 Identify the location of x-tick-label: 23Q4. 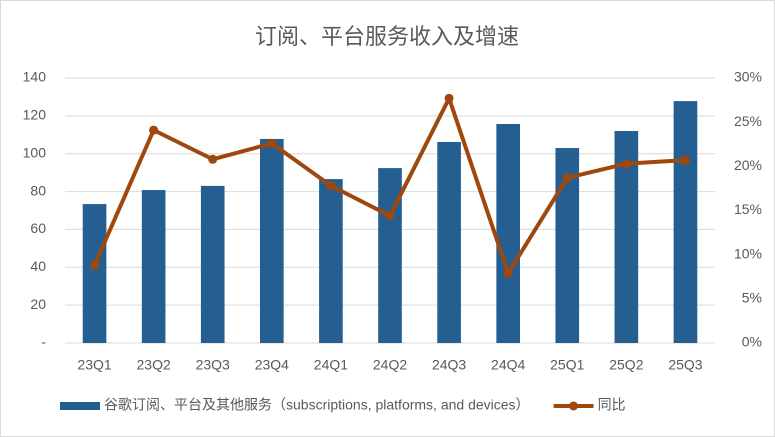
(272, 365).